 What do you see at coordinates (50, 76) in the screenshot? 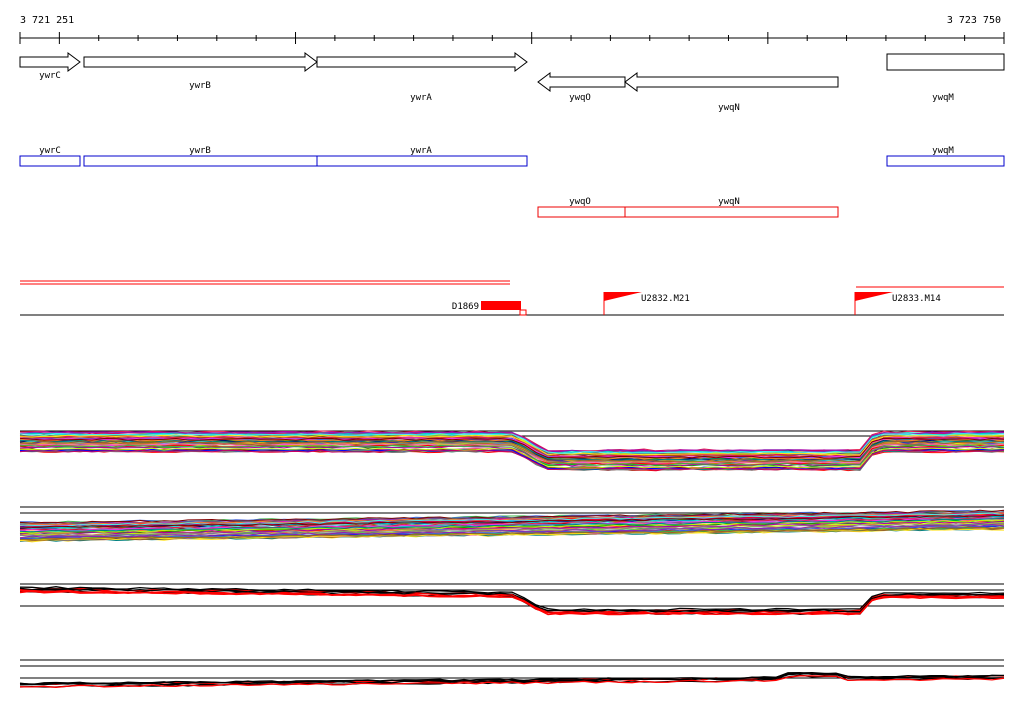
I see `gene-arrow-label: ywrC` at bounding box center [50, 76].